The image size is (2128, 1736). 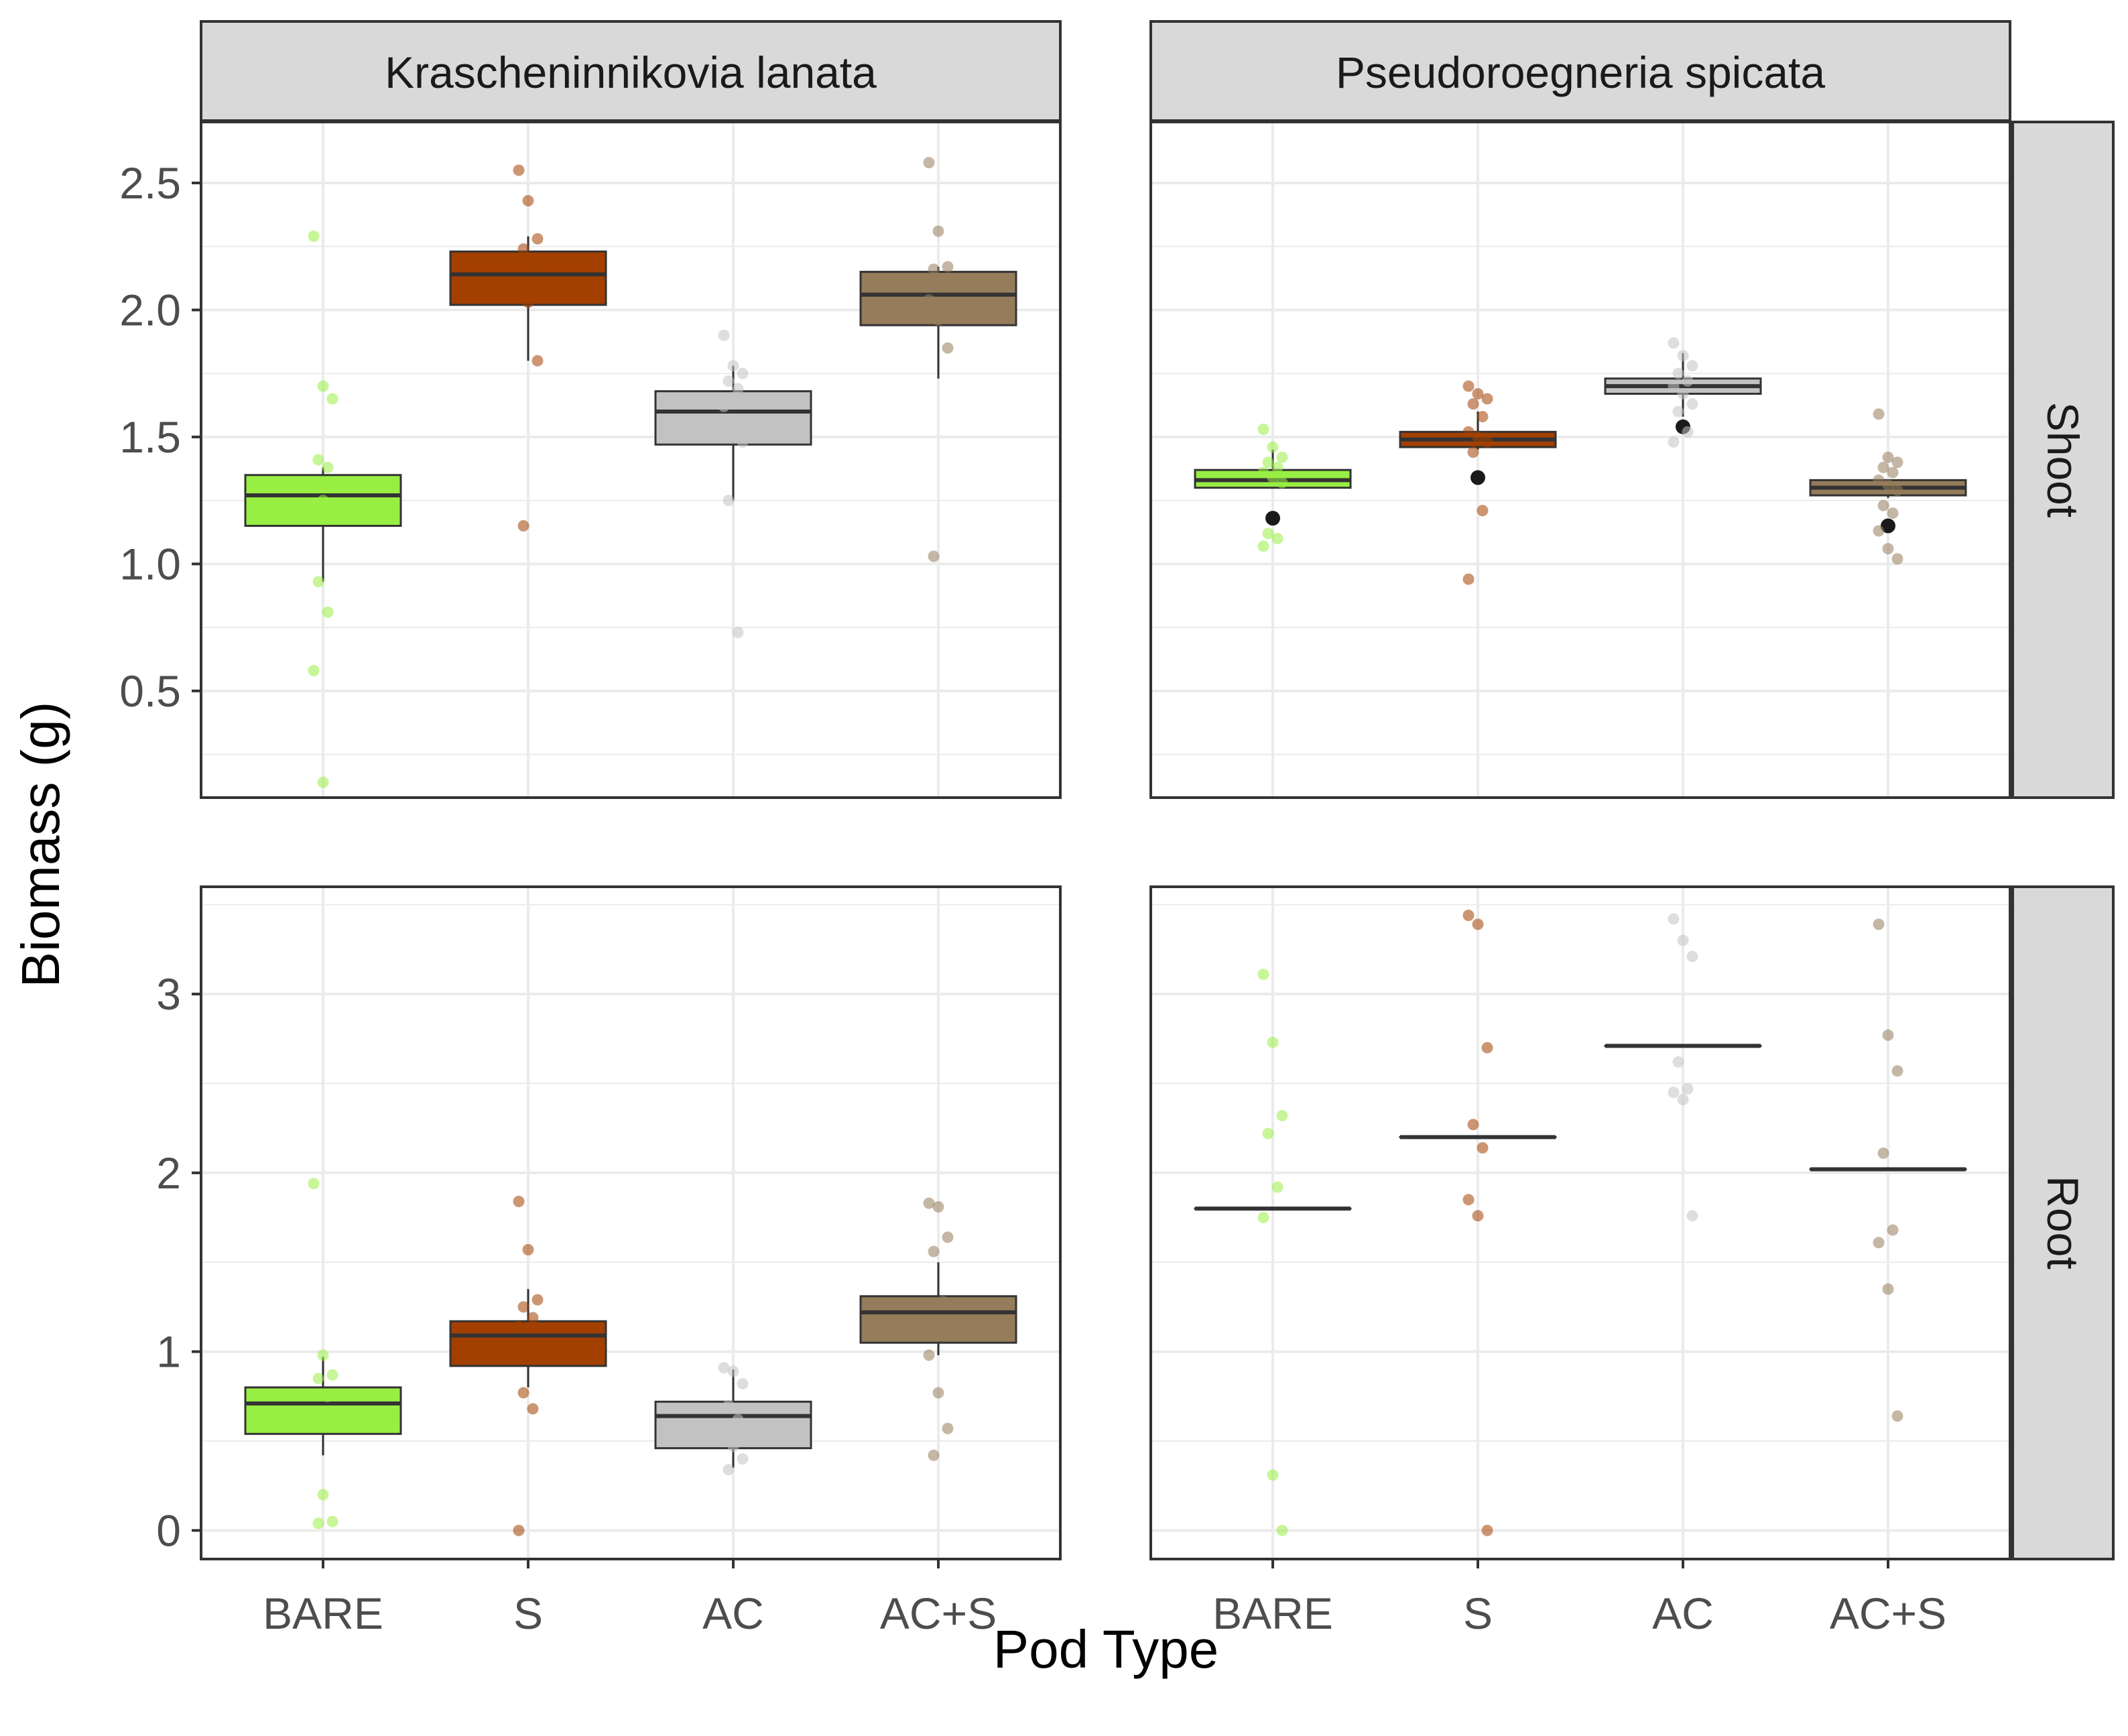 I want to click on y-tick-label: 2.0, so click(x=150, y=309).